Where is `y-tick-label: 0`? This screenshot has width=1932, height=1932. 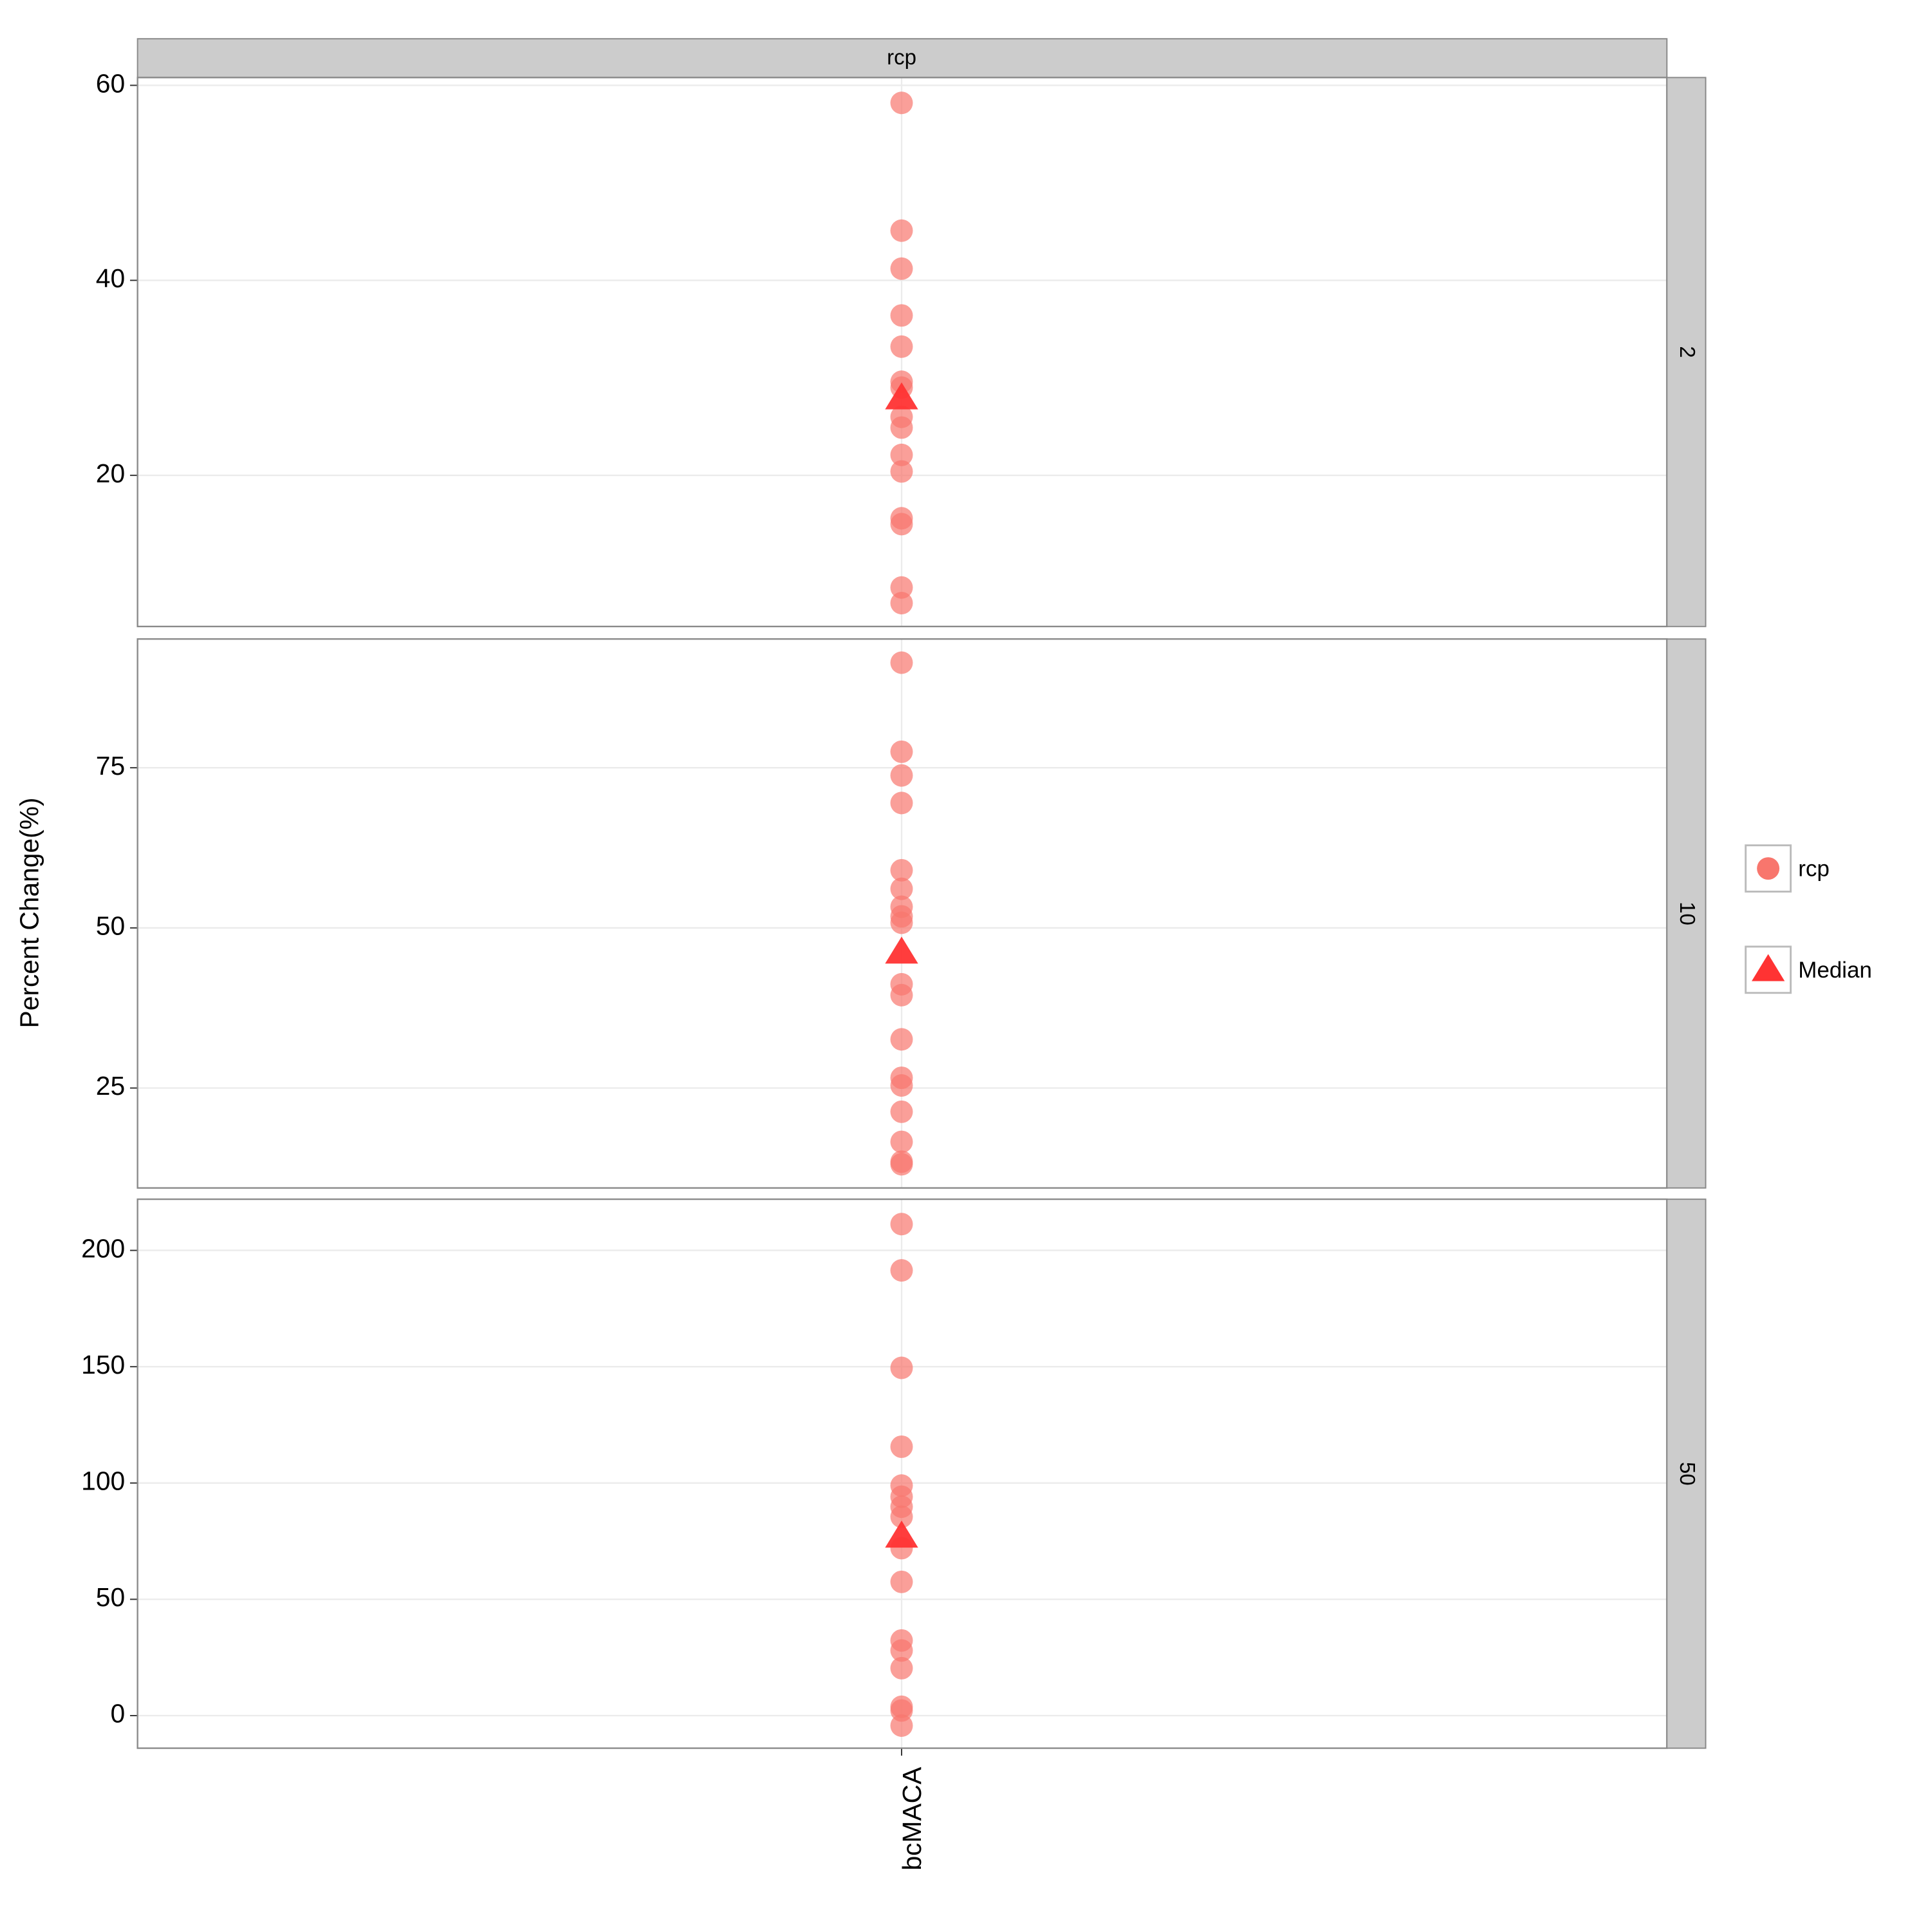
y-tick-label: 0 is located at coordinates (117, 1713).